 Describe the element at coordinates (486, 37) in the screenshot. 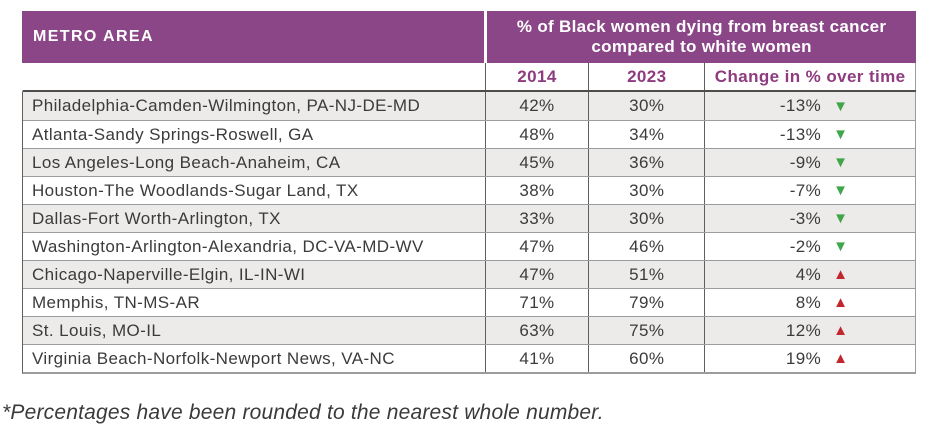

I see `header-divider` at that location.